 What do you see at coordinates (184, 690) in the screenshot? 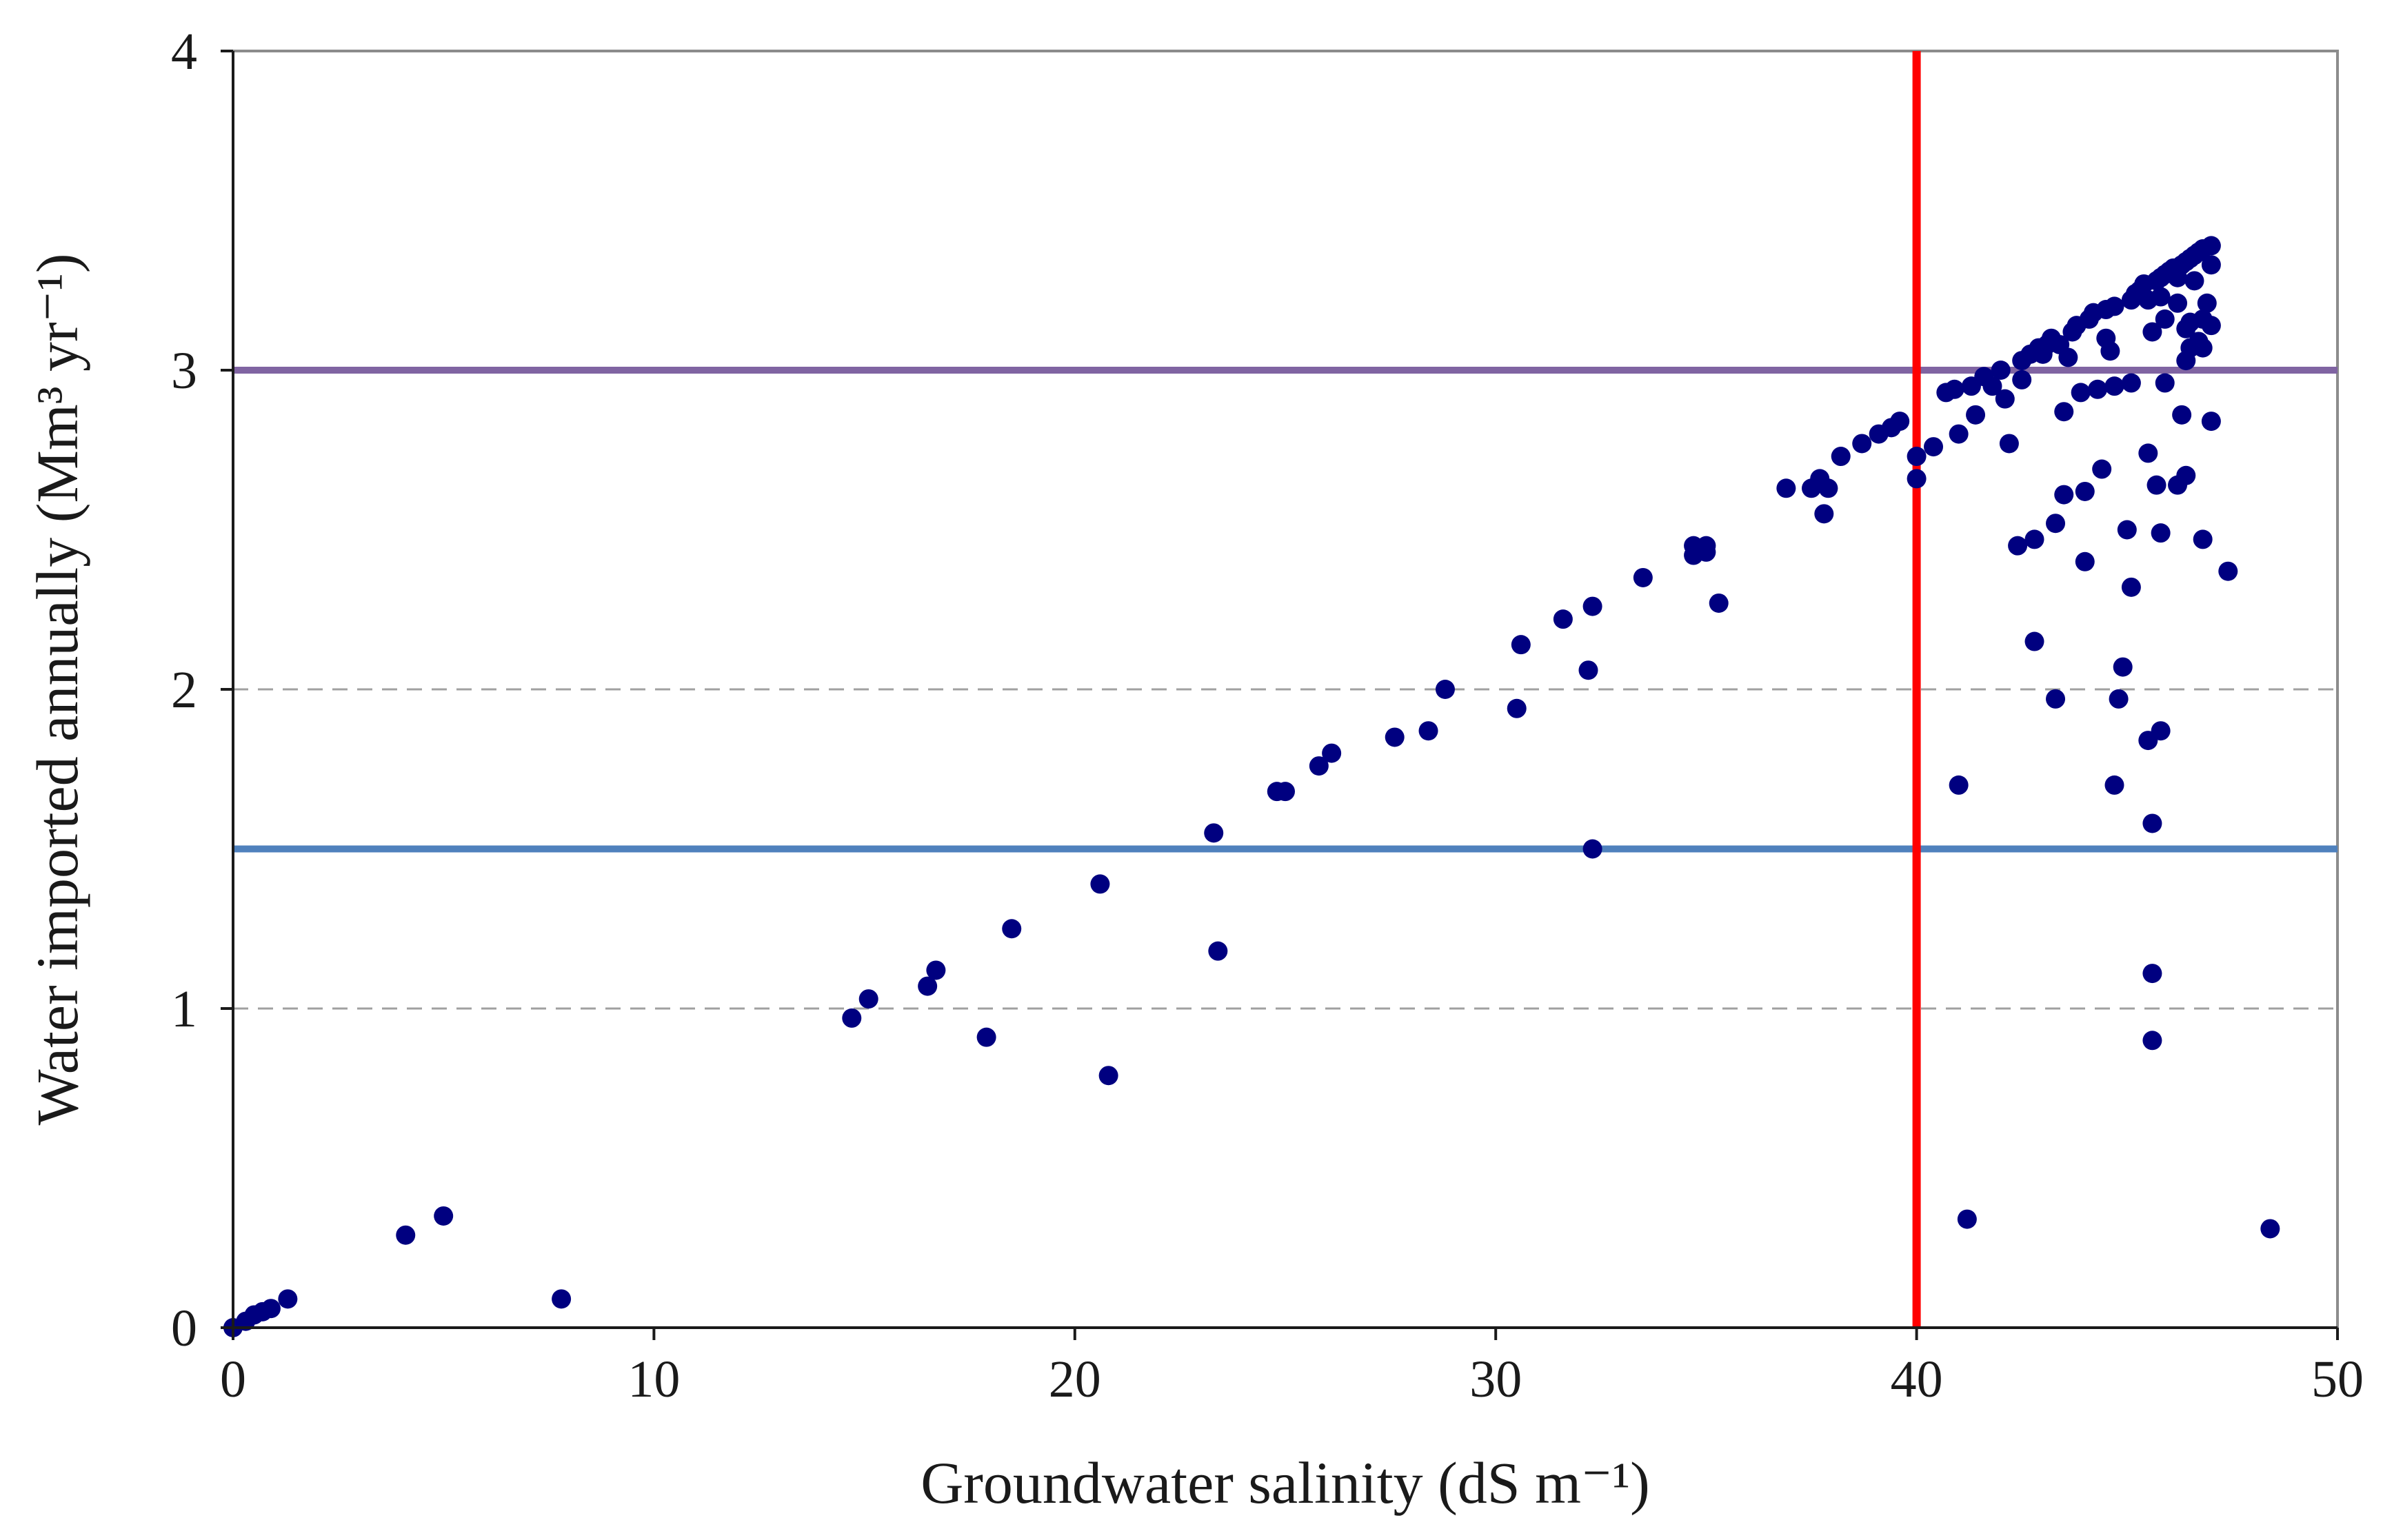
I see `y-tick-label: 2` at bounding box center [184, 690].